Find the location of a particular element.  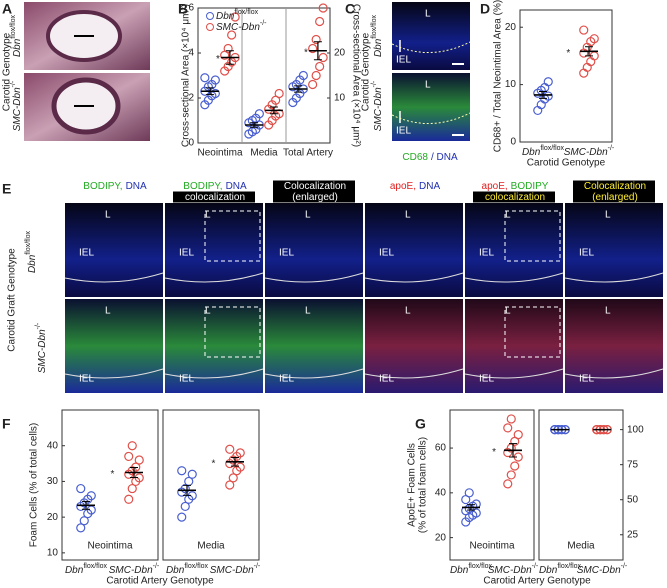

column-header: Colocalization is located at coordinates (615, 186).